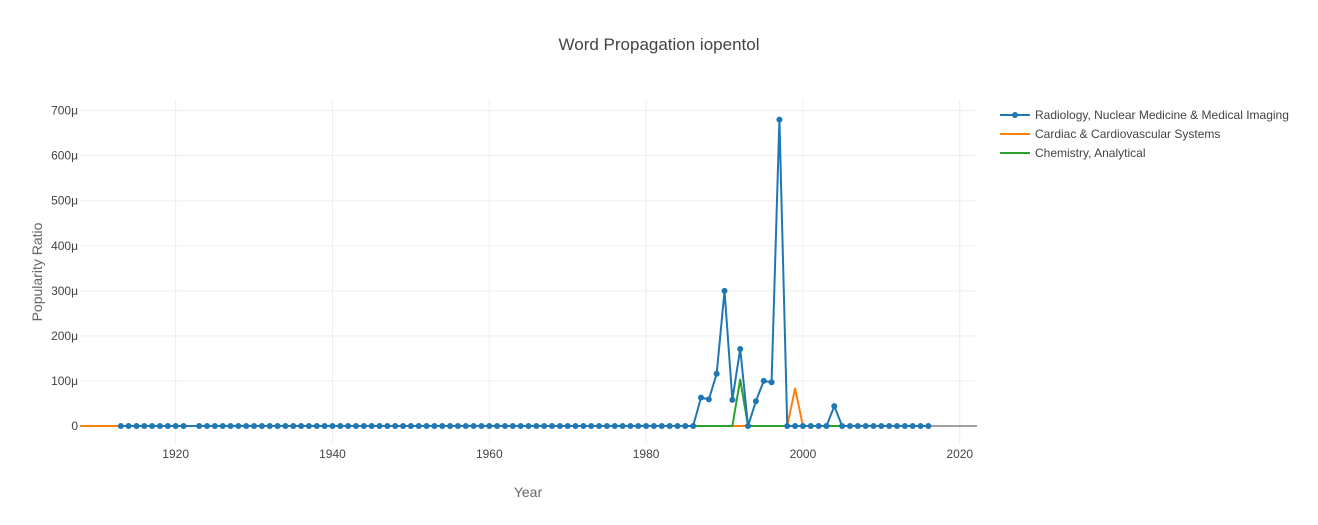 This screenshot has height=525, width=1318. What do you see at coordinates (1110, 134) in the screenshot?
I see `legend-item: Cardiac & Cardiovascular Systems` at bounding box center [1110, 134].